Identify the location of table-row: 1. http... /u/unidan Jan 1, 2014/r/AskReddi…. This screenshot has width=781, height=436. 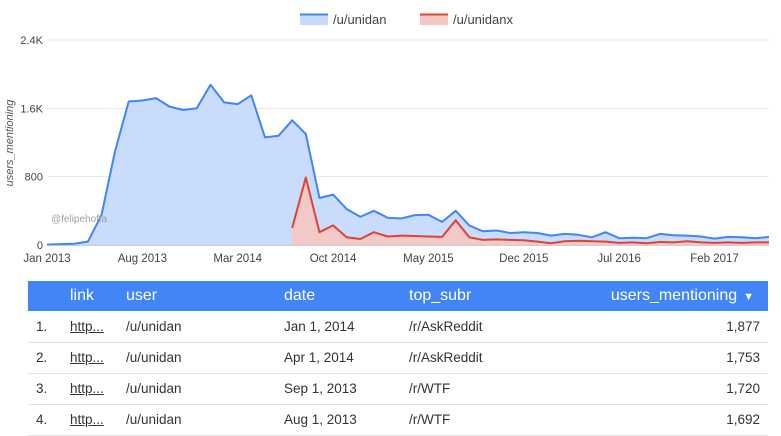
(398, 327).